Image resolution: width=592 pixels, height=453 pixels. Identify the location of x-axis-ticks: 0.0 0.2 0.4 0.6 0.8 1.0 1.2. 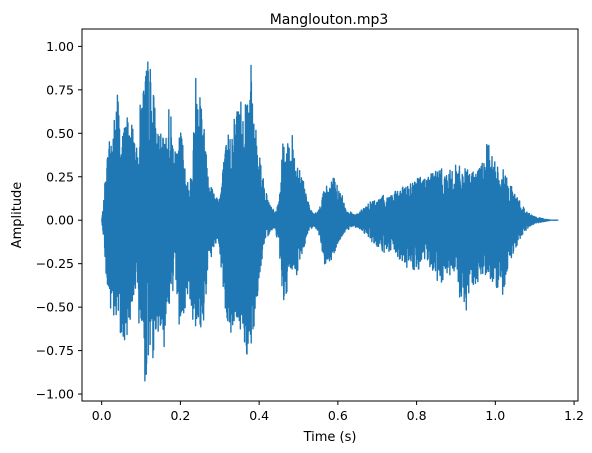
(338, 412).